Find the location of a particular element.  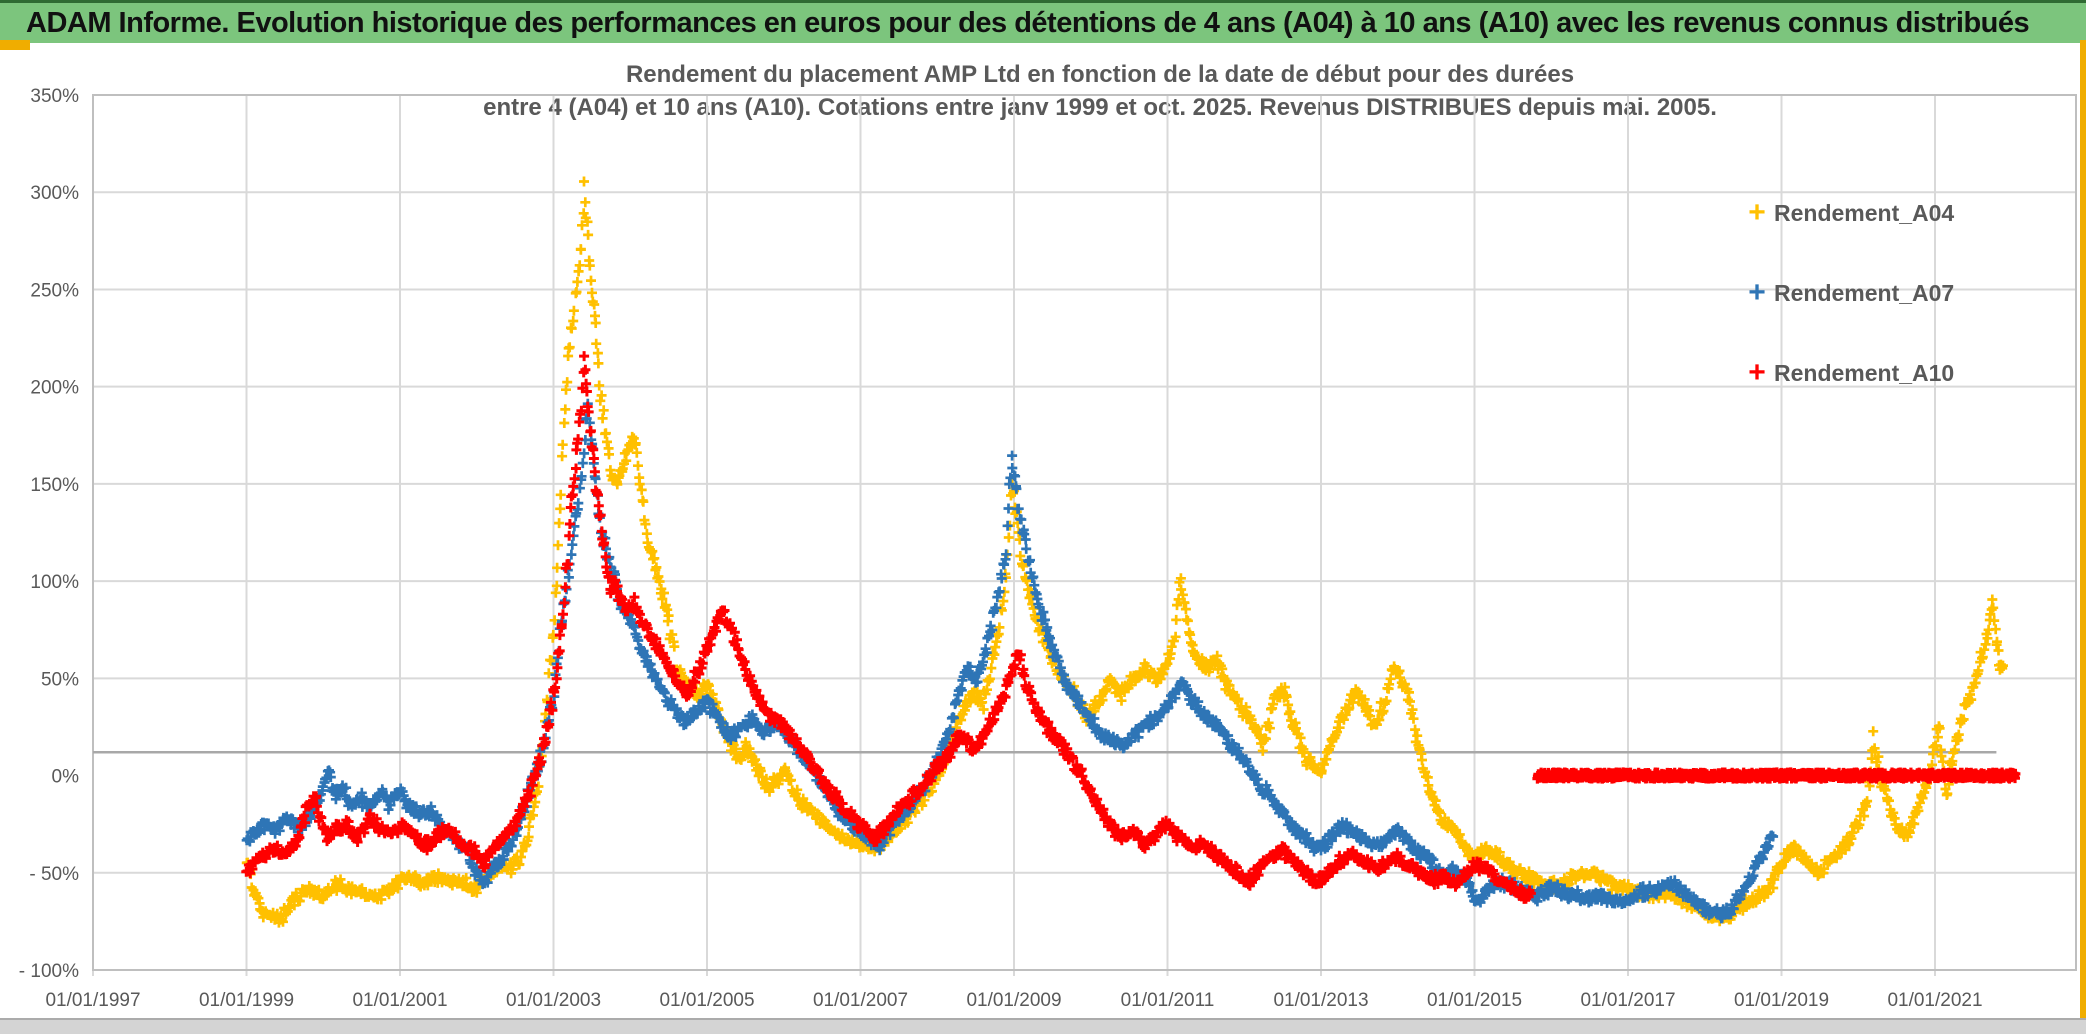

legend-label: Rendement_A07 is located at coordinates (1864, 292).